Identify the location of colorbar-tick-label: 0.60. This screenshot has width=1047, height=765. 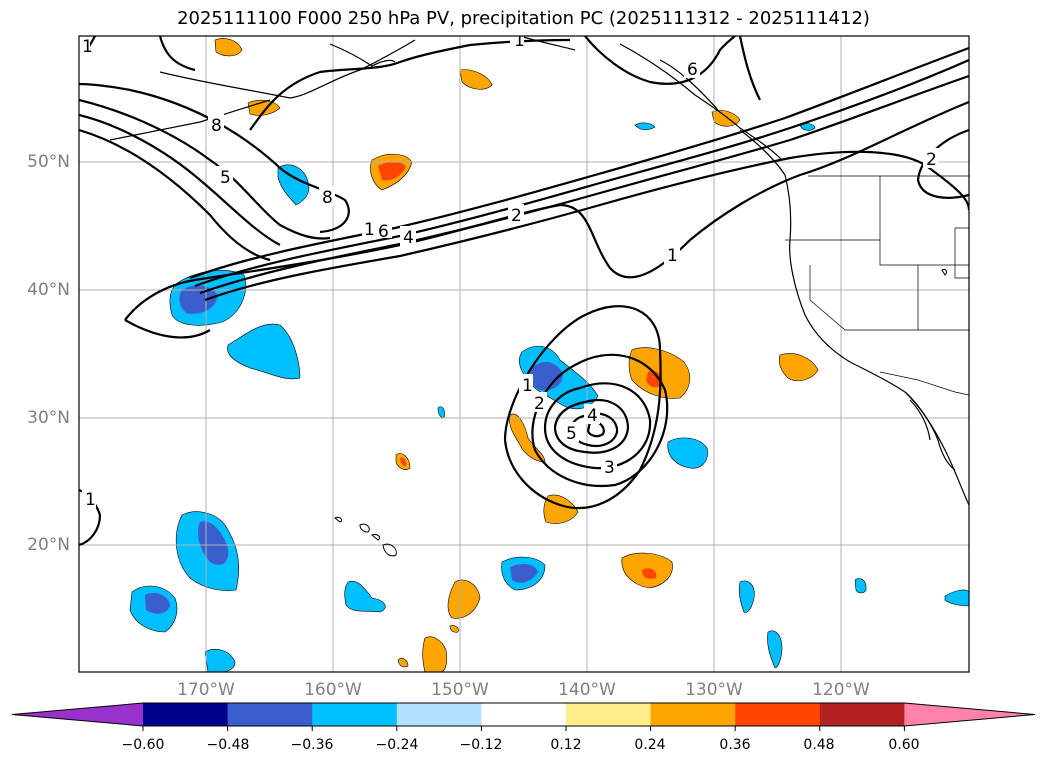
(904, 745).